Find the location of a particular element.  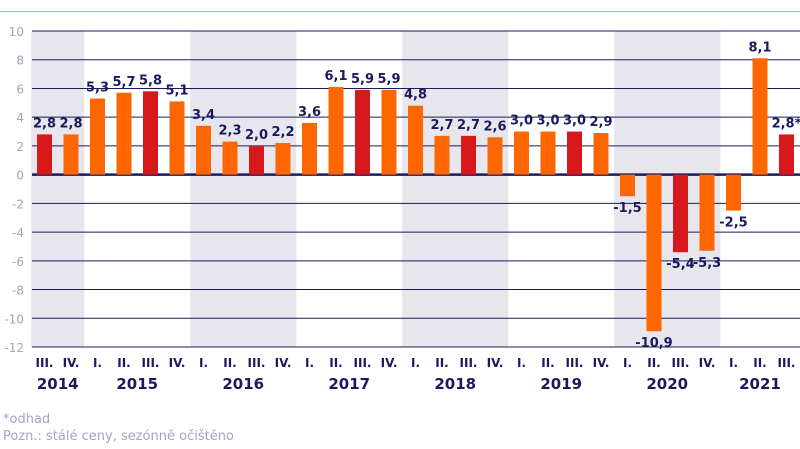

data-label: -1,5 is located at coordinates (627, 208).